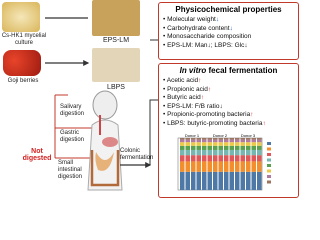  I want to click on item-text: Butyric acid, so click(184, 97).